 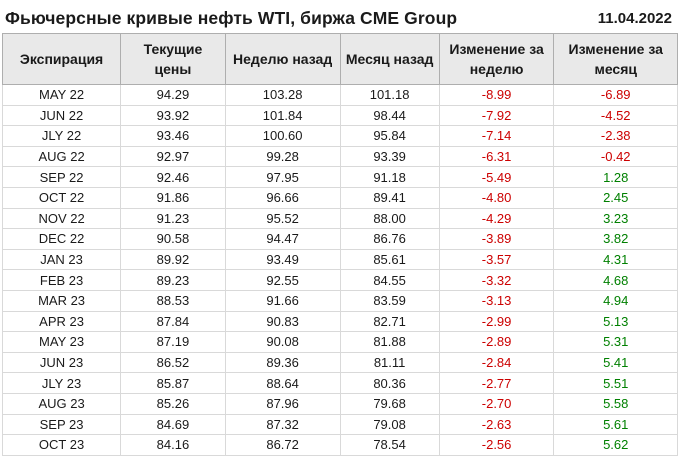 I want to click on cell-change-month: 5.62, so click(x=615, y=445).